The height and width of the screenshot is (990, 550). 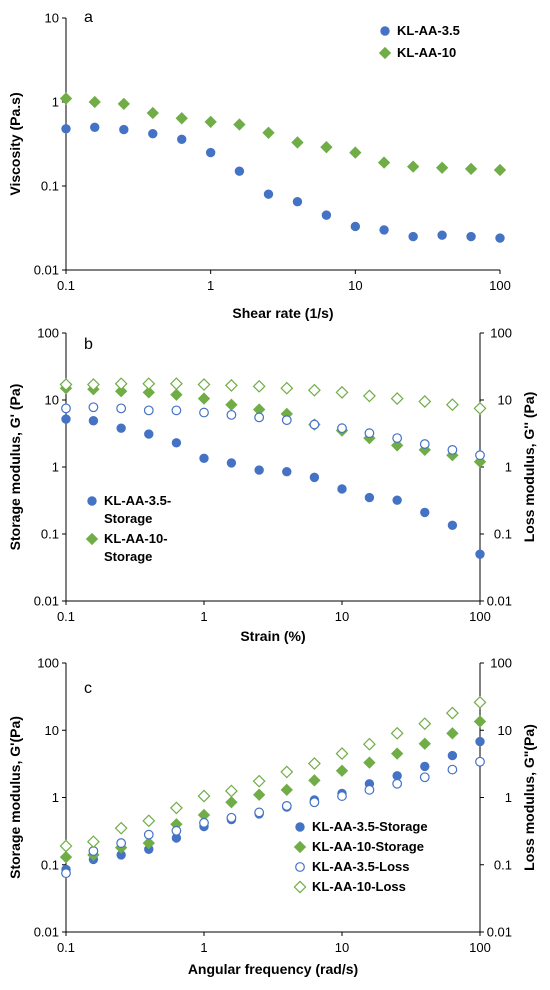 What do you see at coordinates (273, 817) in the screenshot?
I see `series-kl-aa-3.5-loss` at bounding box center [273, 817].